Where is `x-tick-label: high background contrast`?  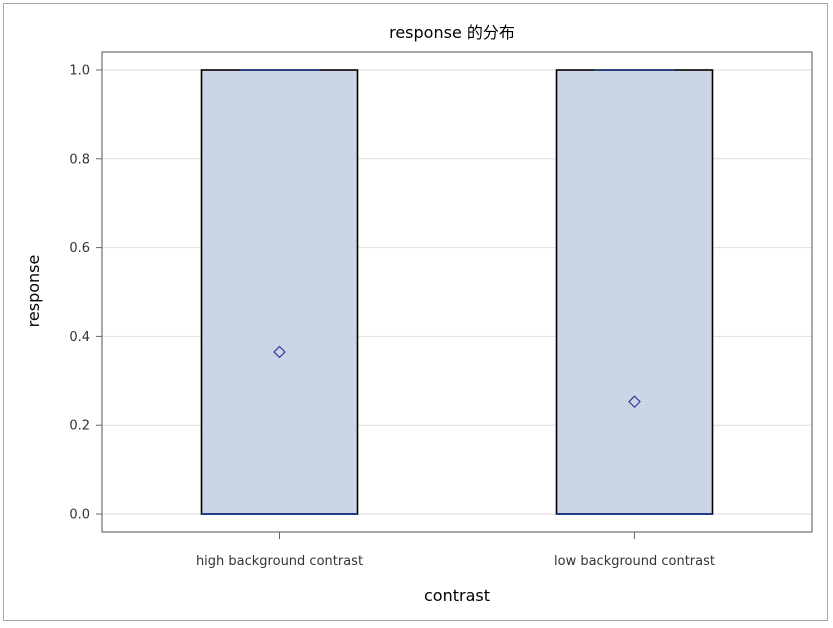
x-tick-label: high background contrast is located at coordinates (279, 561).